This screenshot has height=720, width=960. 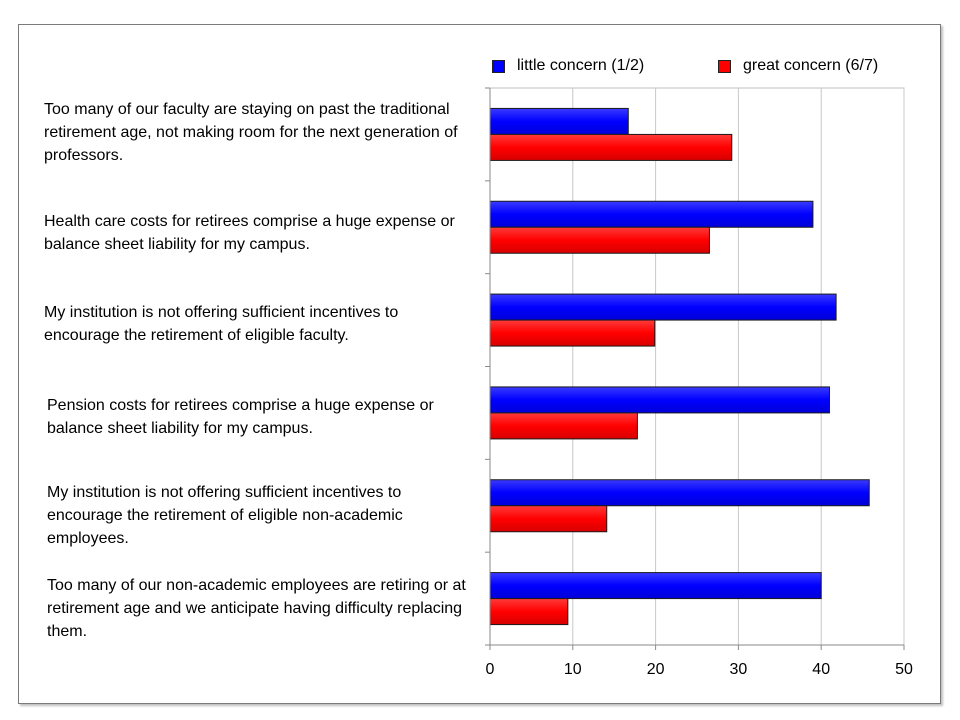 I want to click on legend-swatch-blue, so click(x=498, y=66).